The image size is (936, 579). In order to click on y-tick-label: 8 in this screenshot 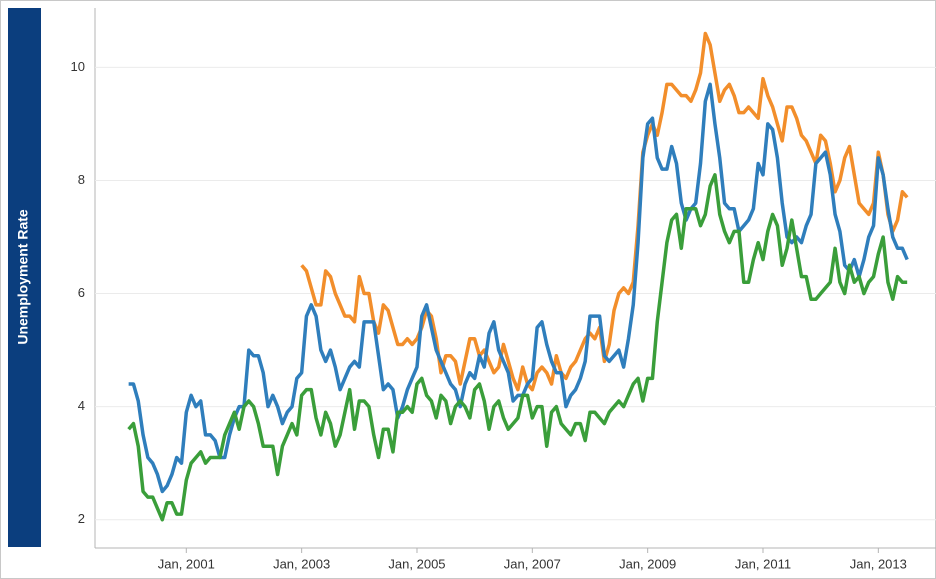, I will do `click(81, 179)`.